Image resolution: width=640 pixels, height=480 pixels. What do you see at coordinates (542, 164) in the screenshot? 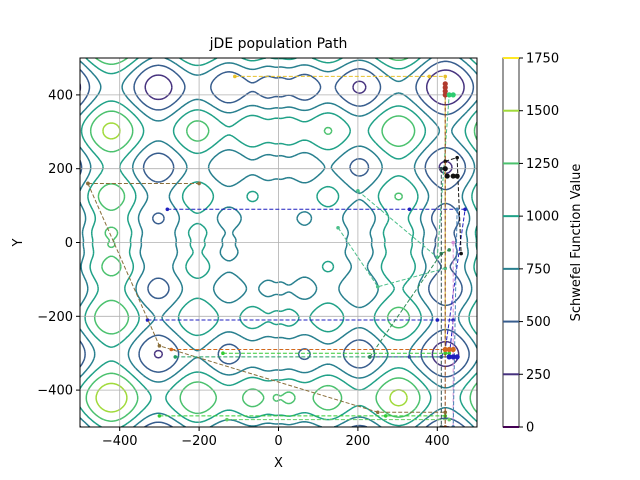
I see `colorbar-tick-label: 1250` at bounding box center [542, 164].